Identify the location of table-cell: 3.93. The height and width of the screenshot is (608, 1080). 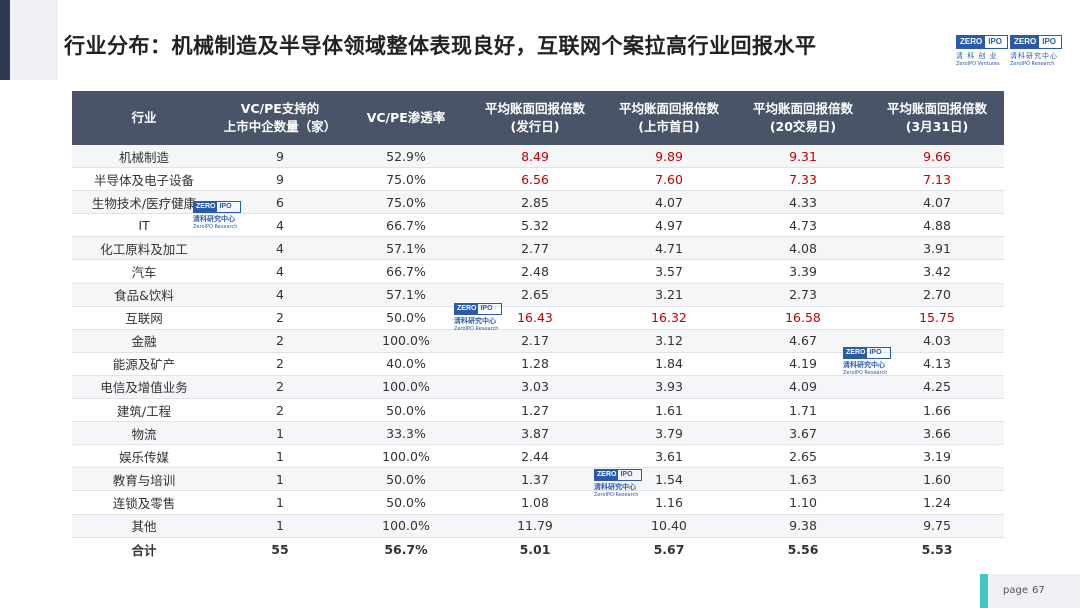
(669, 387).